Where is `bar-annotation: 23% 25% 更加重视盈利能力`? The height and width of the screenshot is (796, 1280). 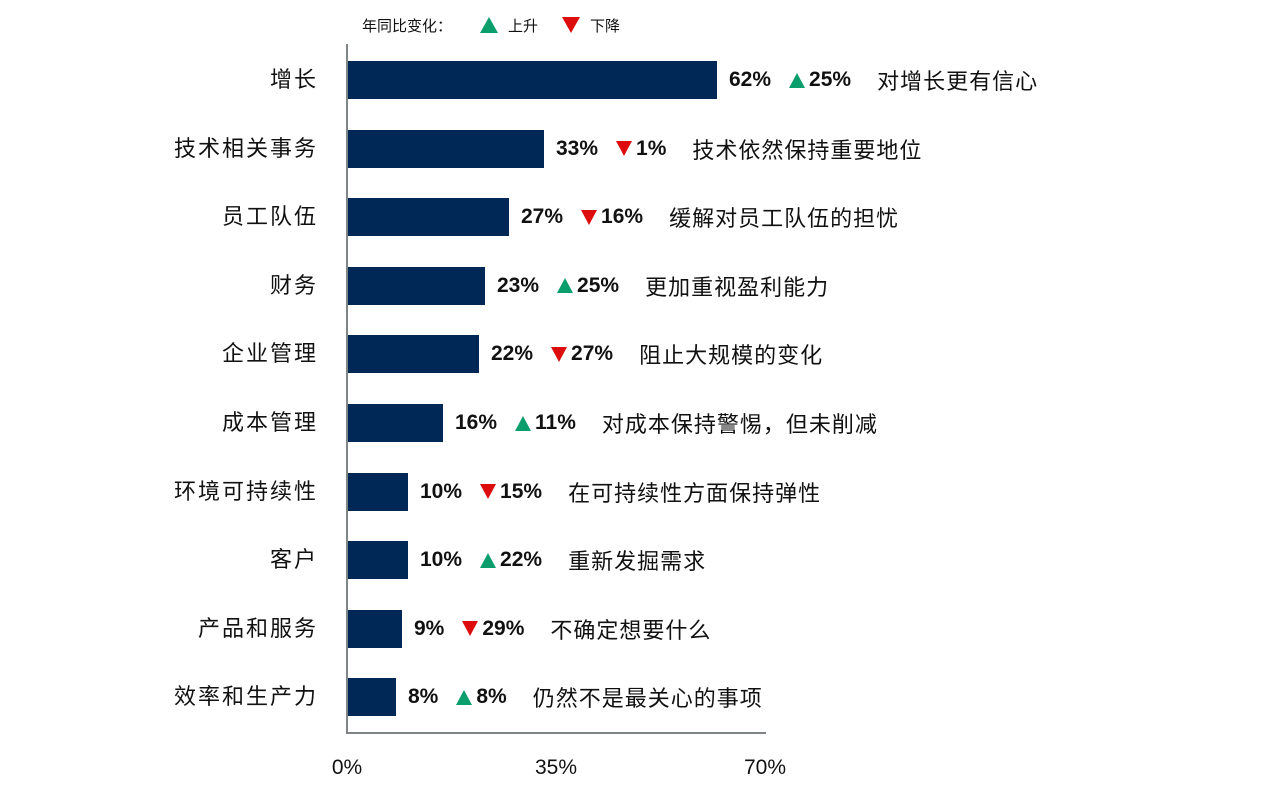 bar-annotation: 23% 25% 更加重视盈利能力 is located at coordinates (657, 286).